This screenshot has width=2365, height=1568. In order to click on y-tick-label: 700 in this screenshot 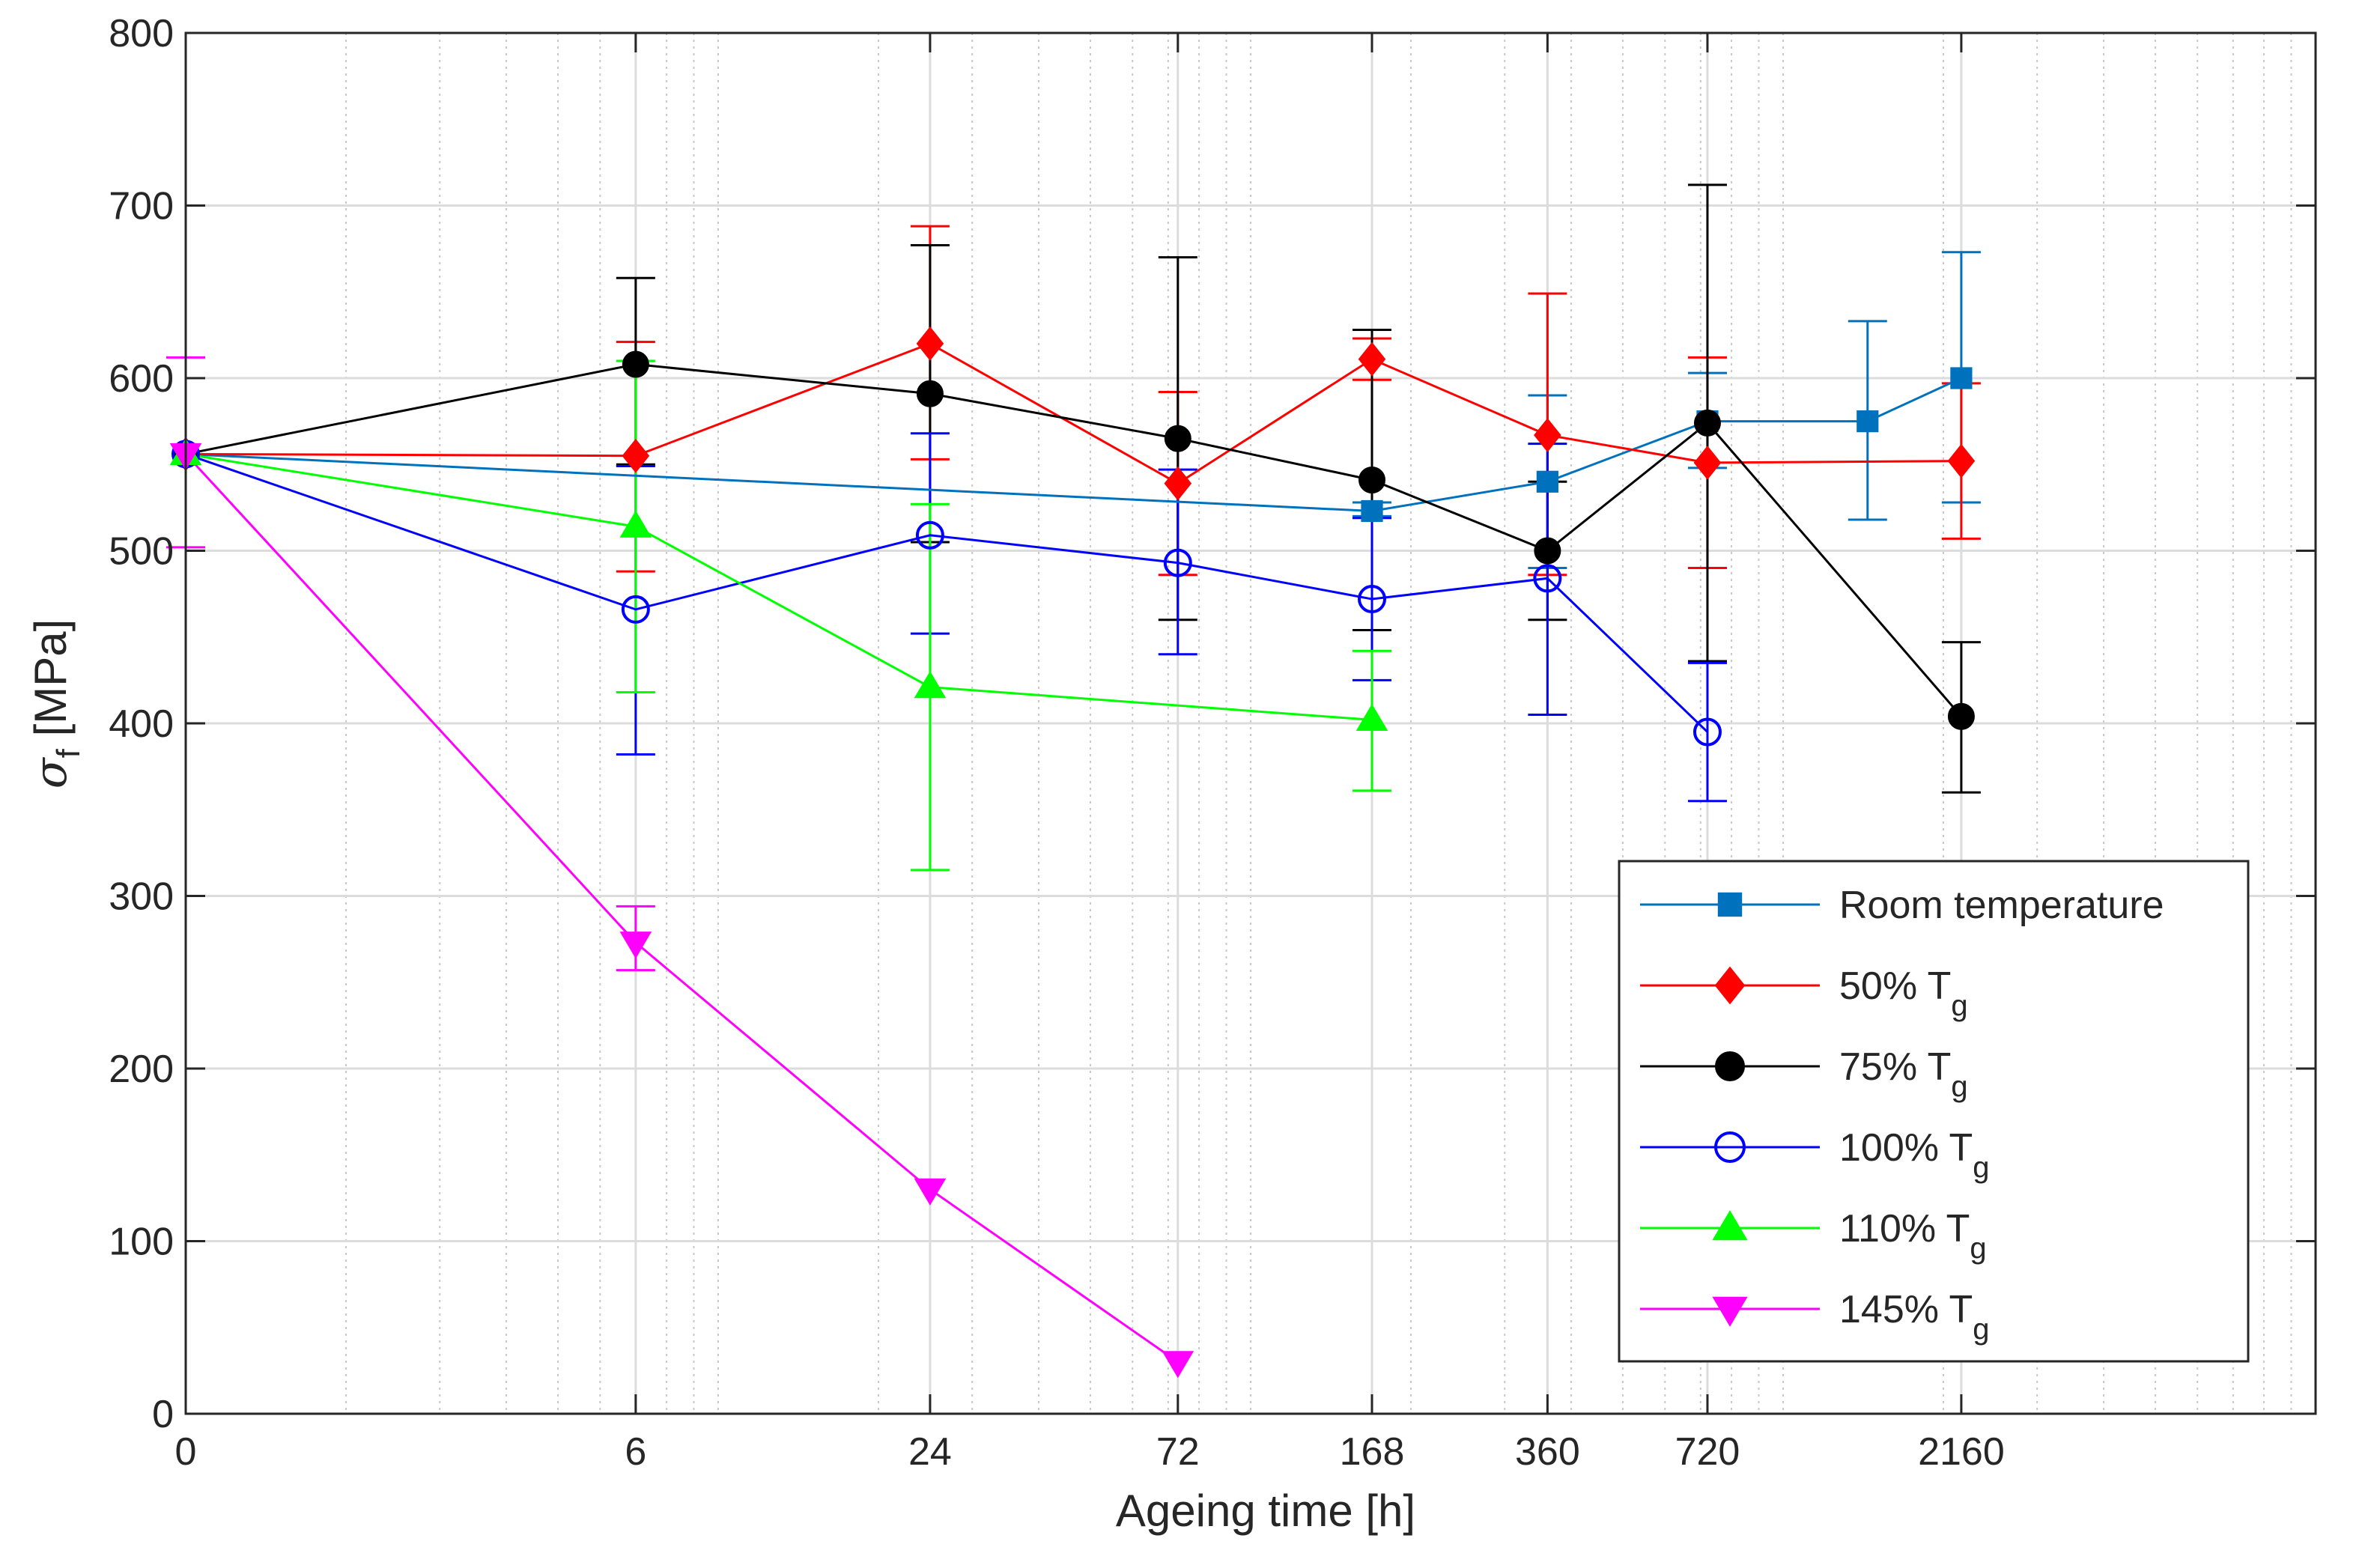, I will do `click(141, 206)`.